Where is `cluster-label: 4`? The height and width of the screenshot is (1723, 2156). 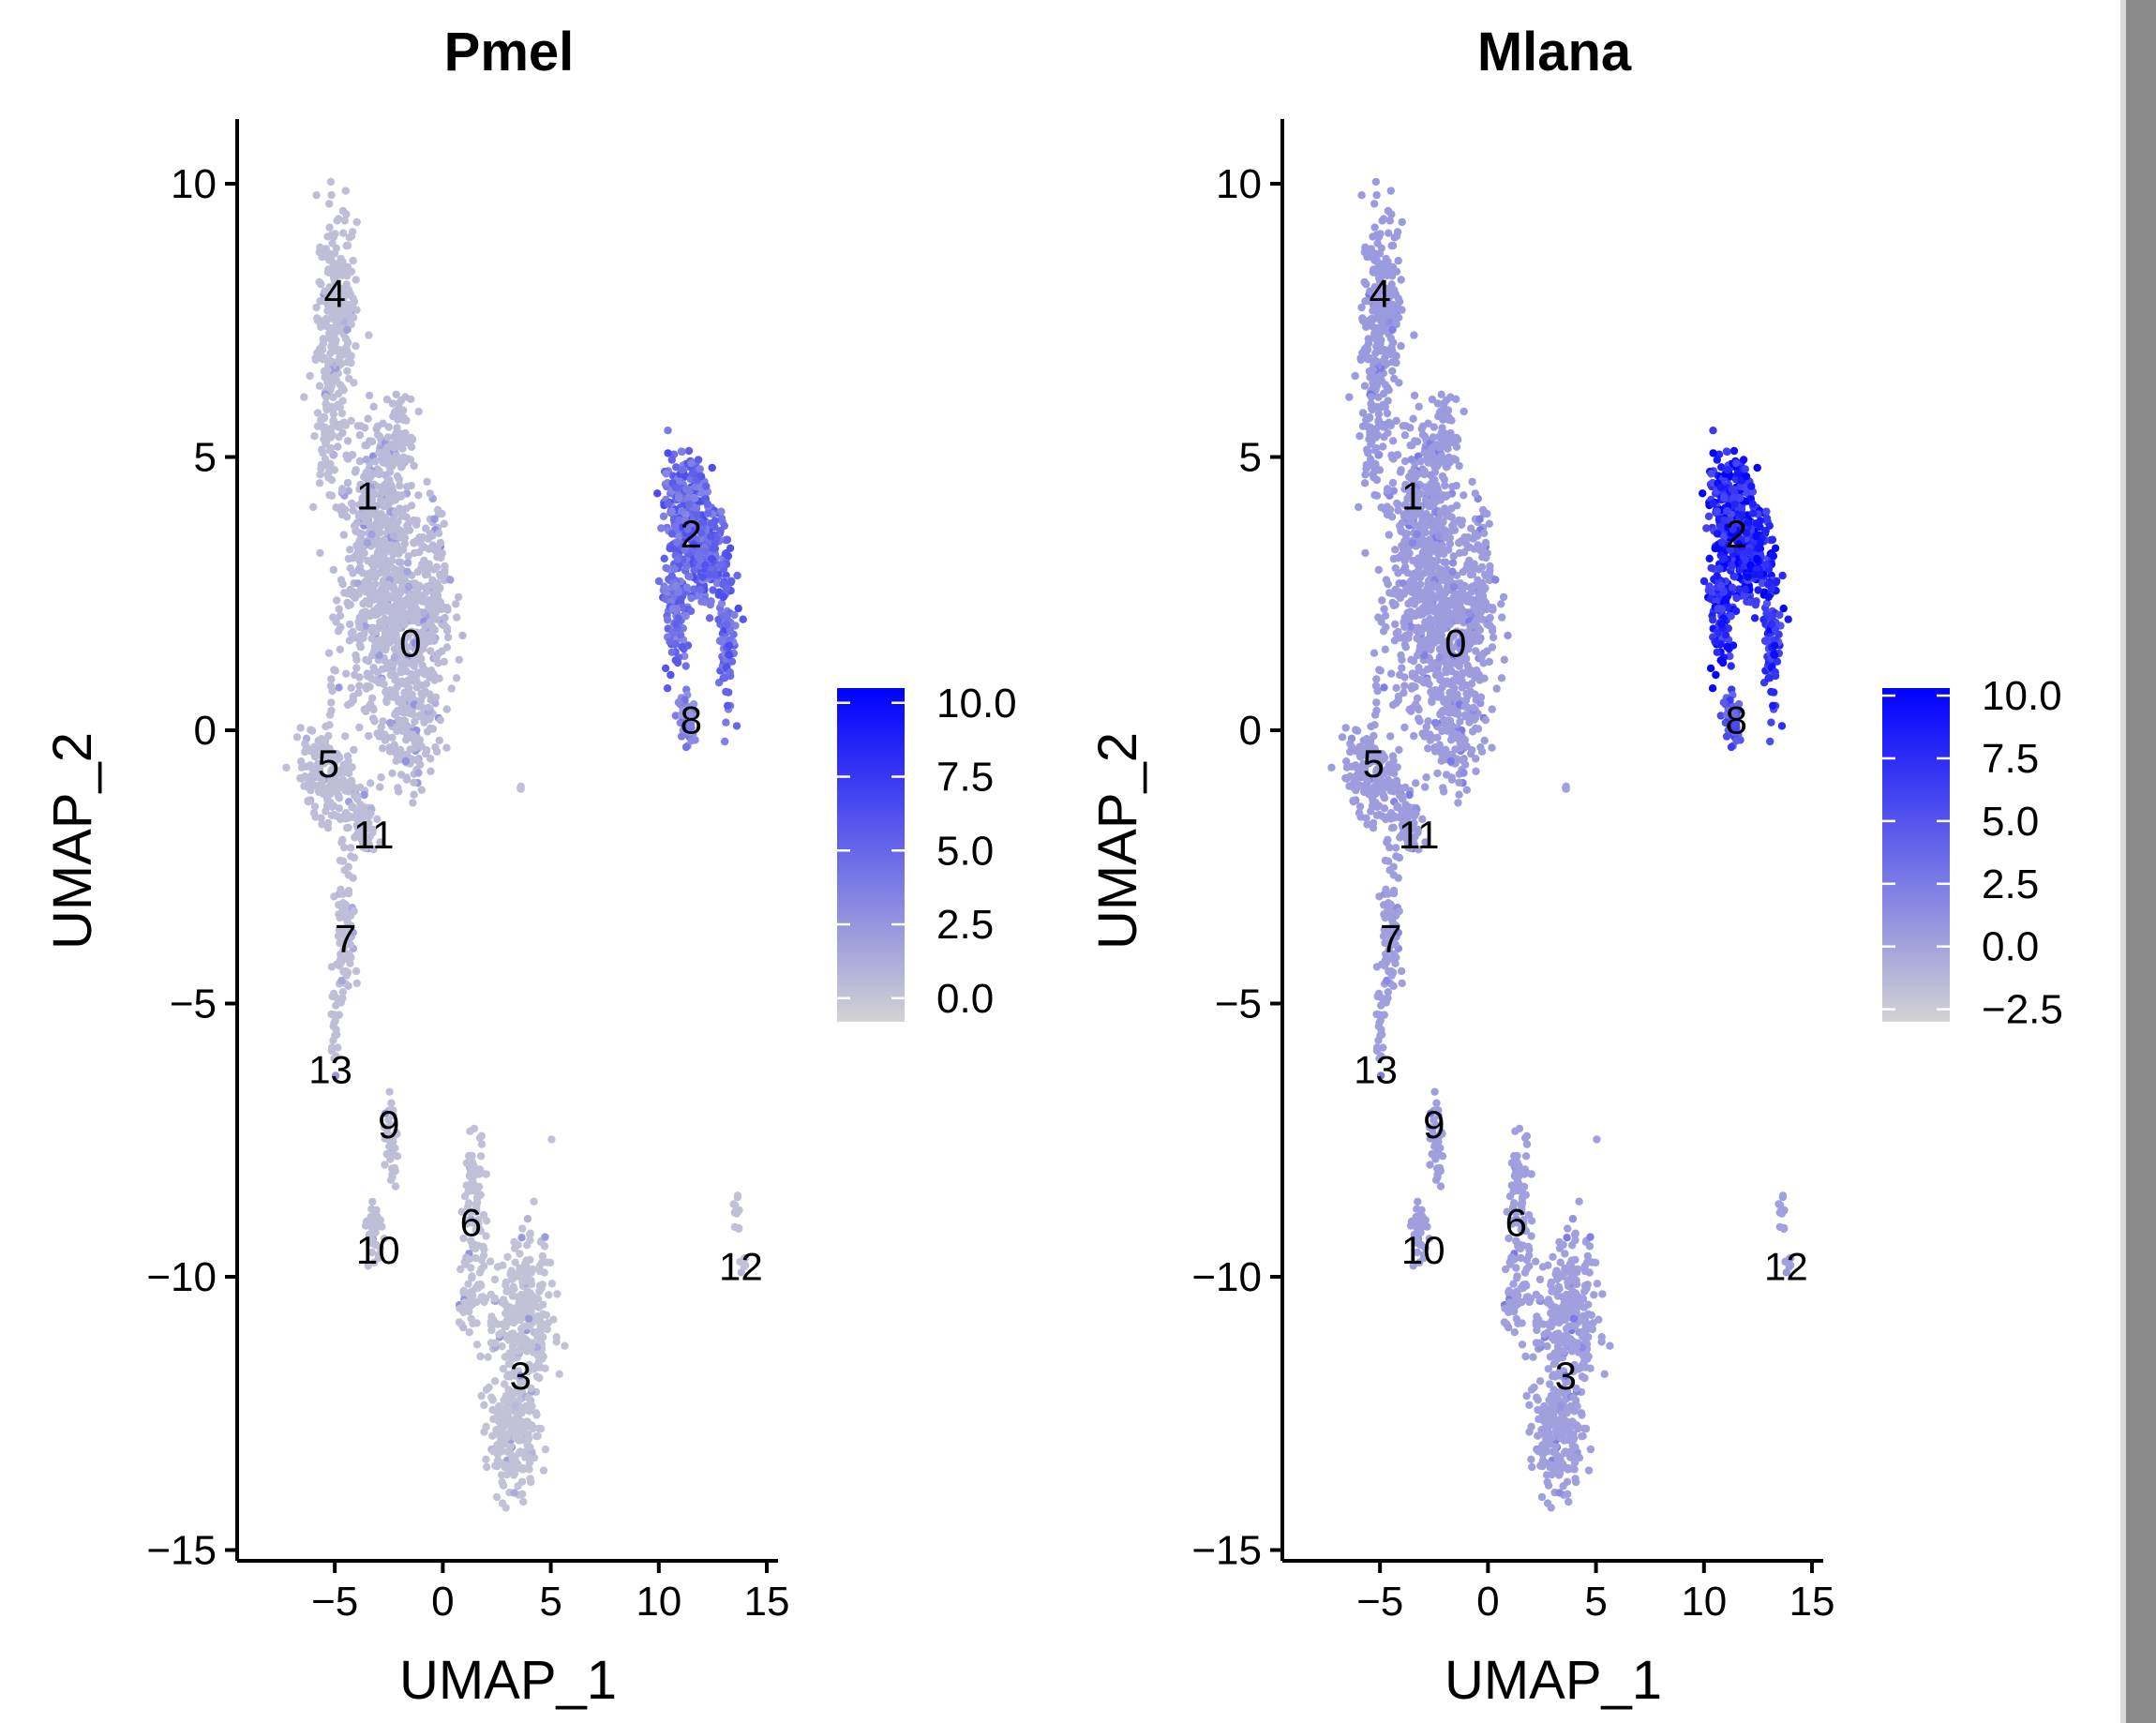
cluster-label: 4 is located at coordinates (334, 294).